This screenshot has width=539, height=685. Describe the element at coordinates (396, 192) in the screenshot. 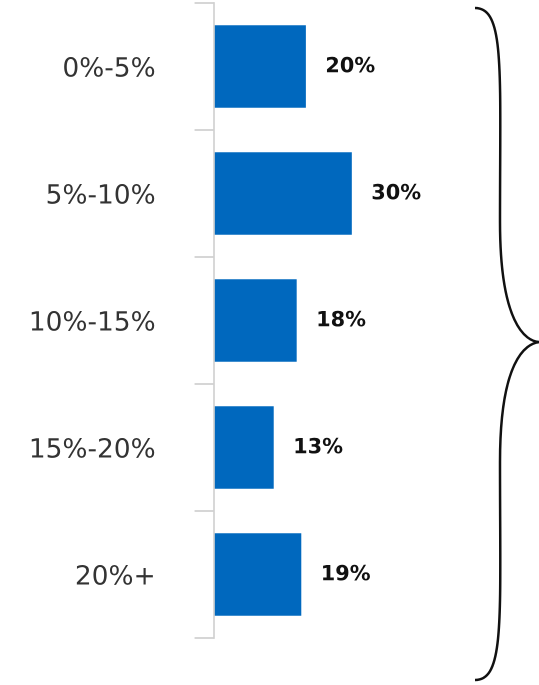

I see `data-label: 30%` at that location.